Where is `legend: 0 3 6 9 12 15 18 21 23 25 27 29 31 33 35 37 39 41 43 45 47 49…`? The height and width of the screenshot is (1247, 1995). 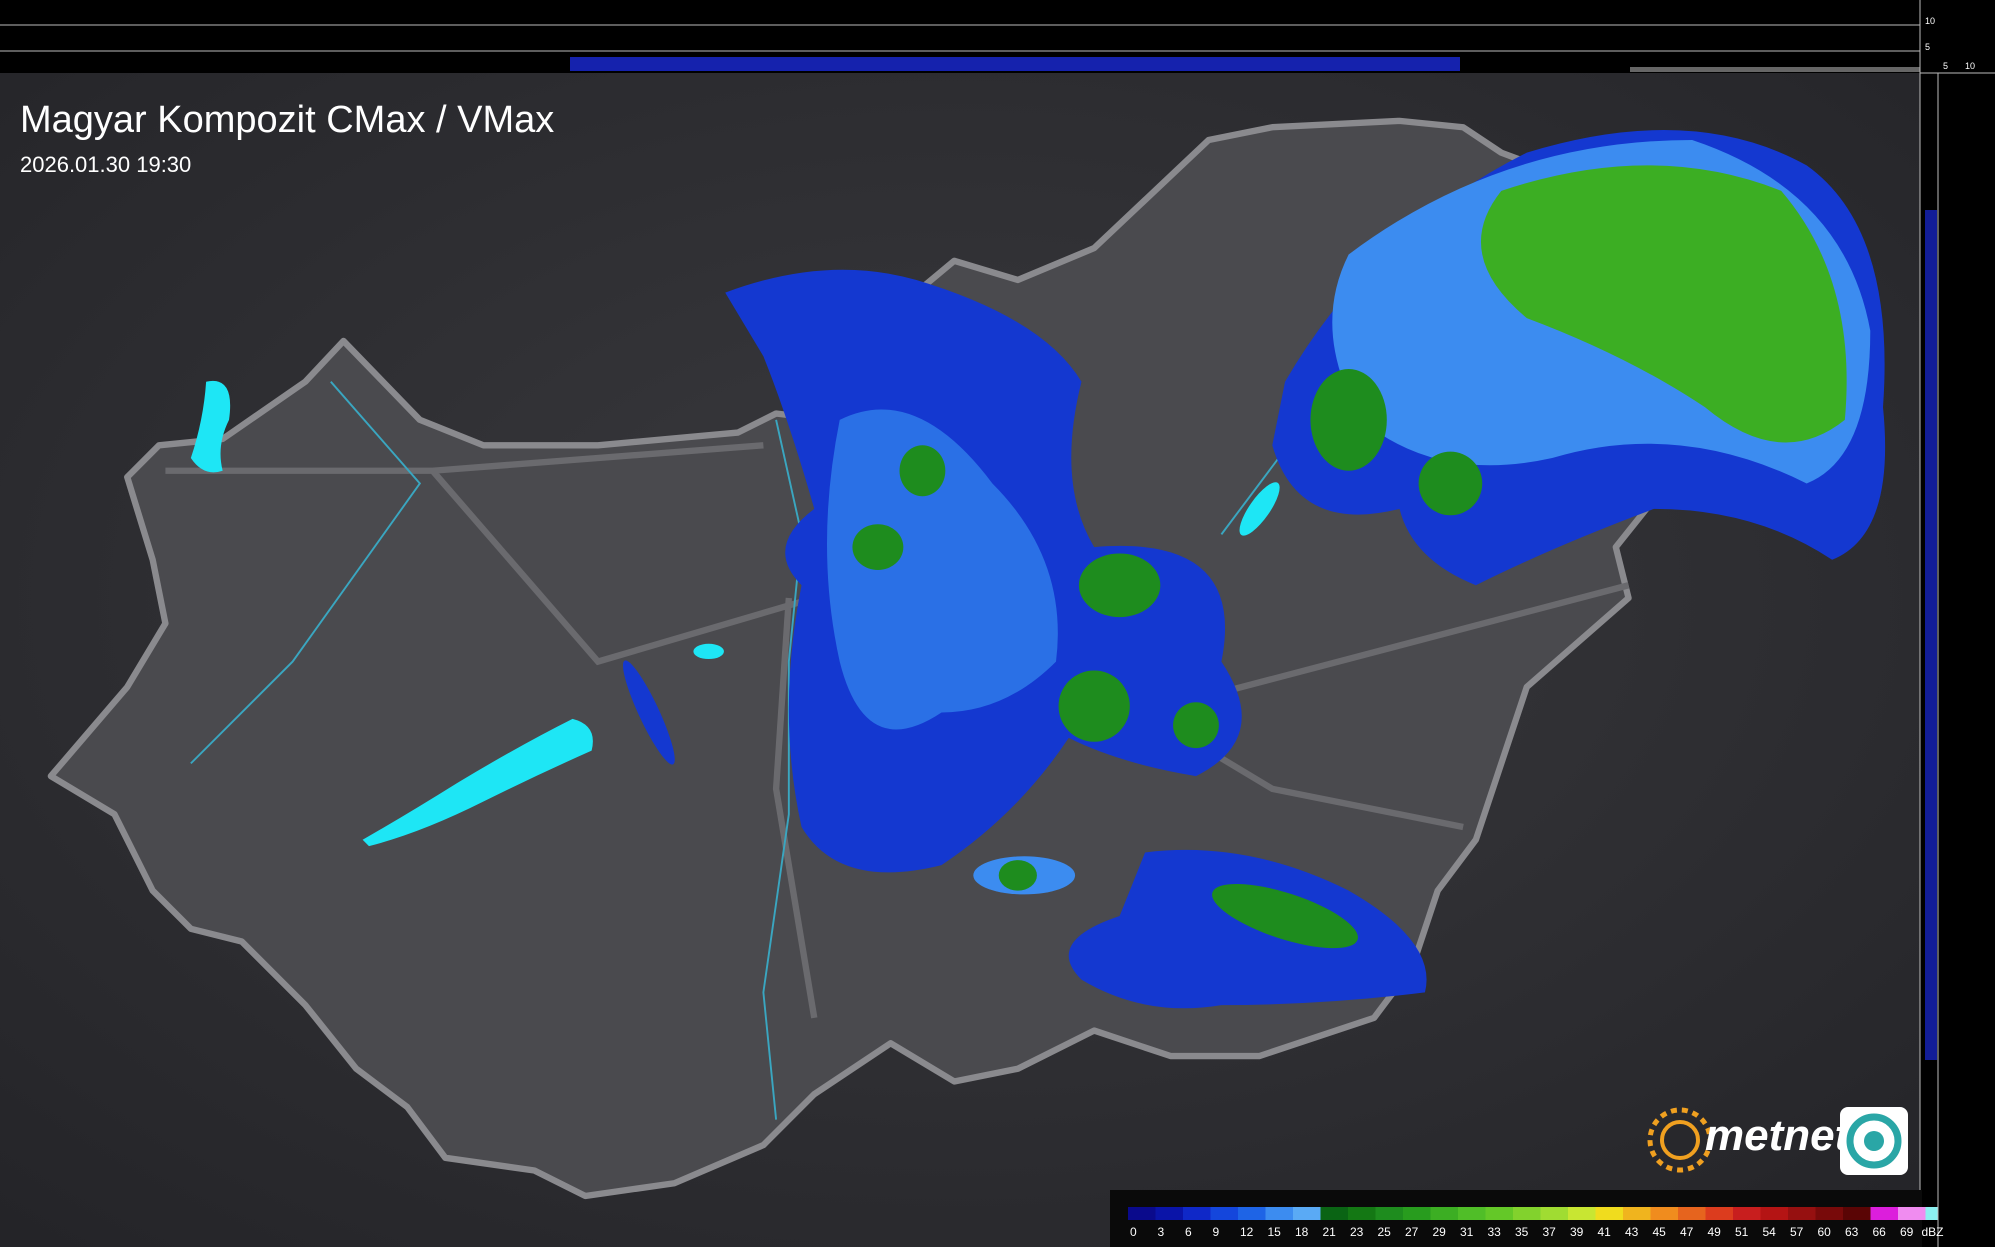
legend: 0 3 6 9 12 15 18 21 23 25 27 29 31 33 35 37 39 41 43 45 47 49… is located at coordinates (1536, 1223).